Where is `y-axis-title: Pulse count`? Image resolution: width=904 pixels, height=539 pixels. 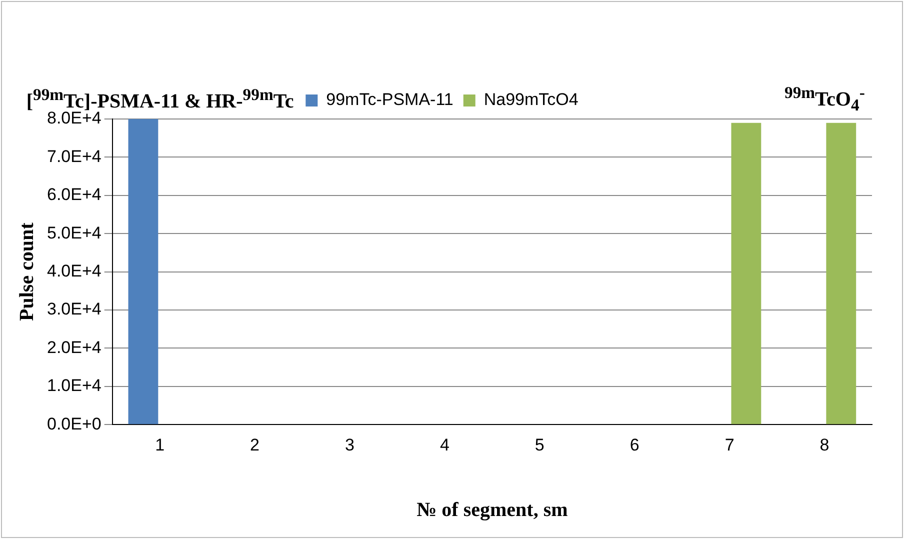
y-axis-title: Pulse count is located at coordinates (27, 271).